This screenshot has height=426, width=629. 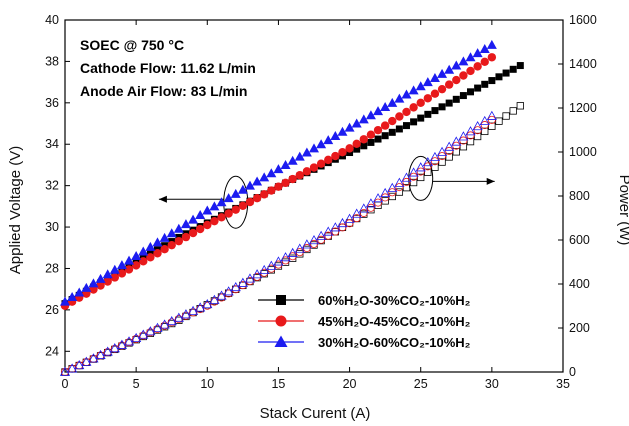 I want to click on x-tick-label: 25, so click(x=421, y=384).